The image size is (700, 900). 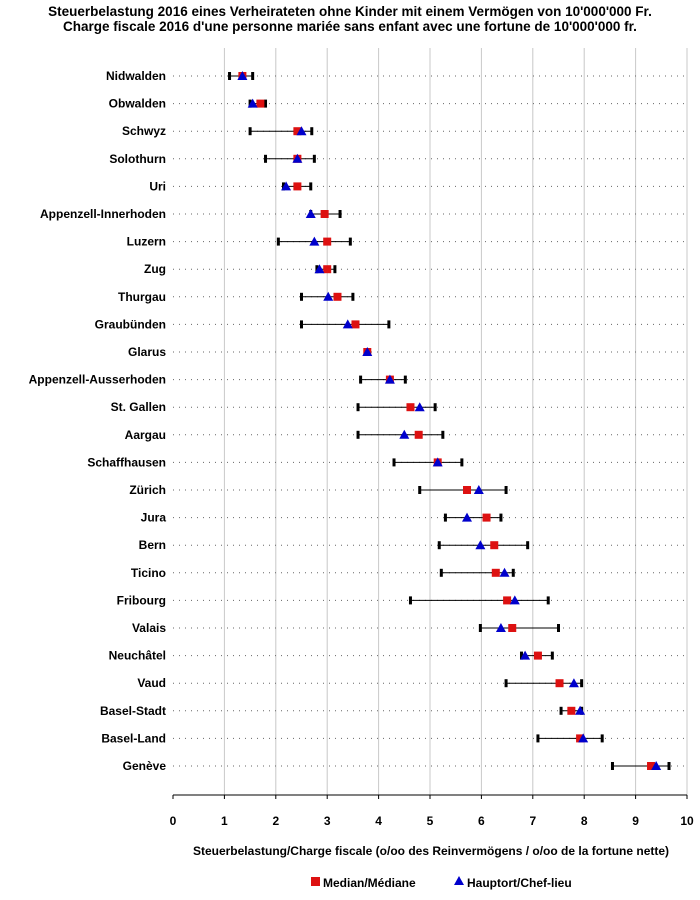 What do you see at coordinates (407, 352) in the screenshot?
I see `canton-row: Glarus` at bounding box center [407, 352].